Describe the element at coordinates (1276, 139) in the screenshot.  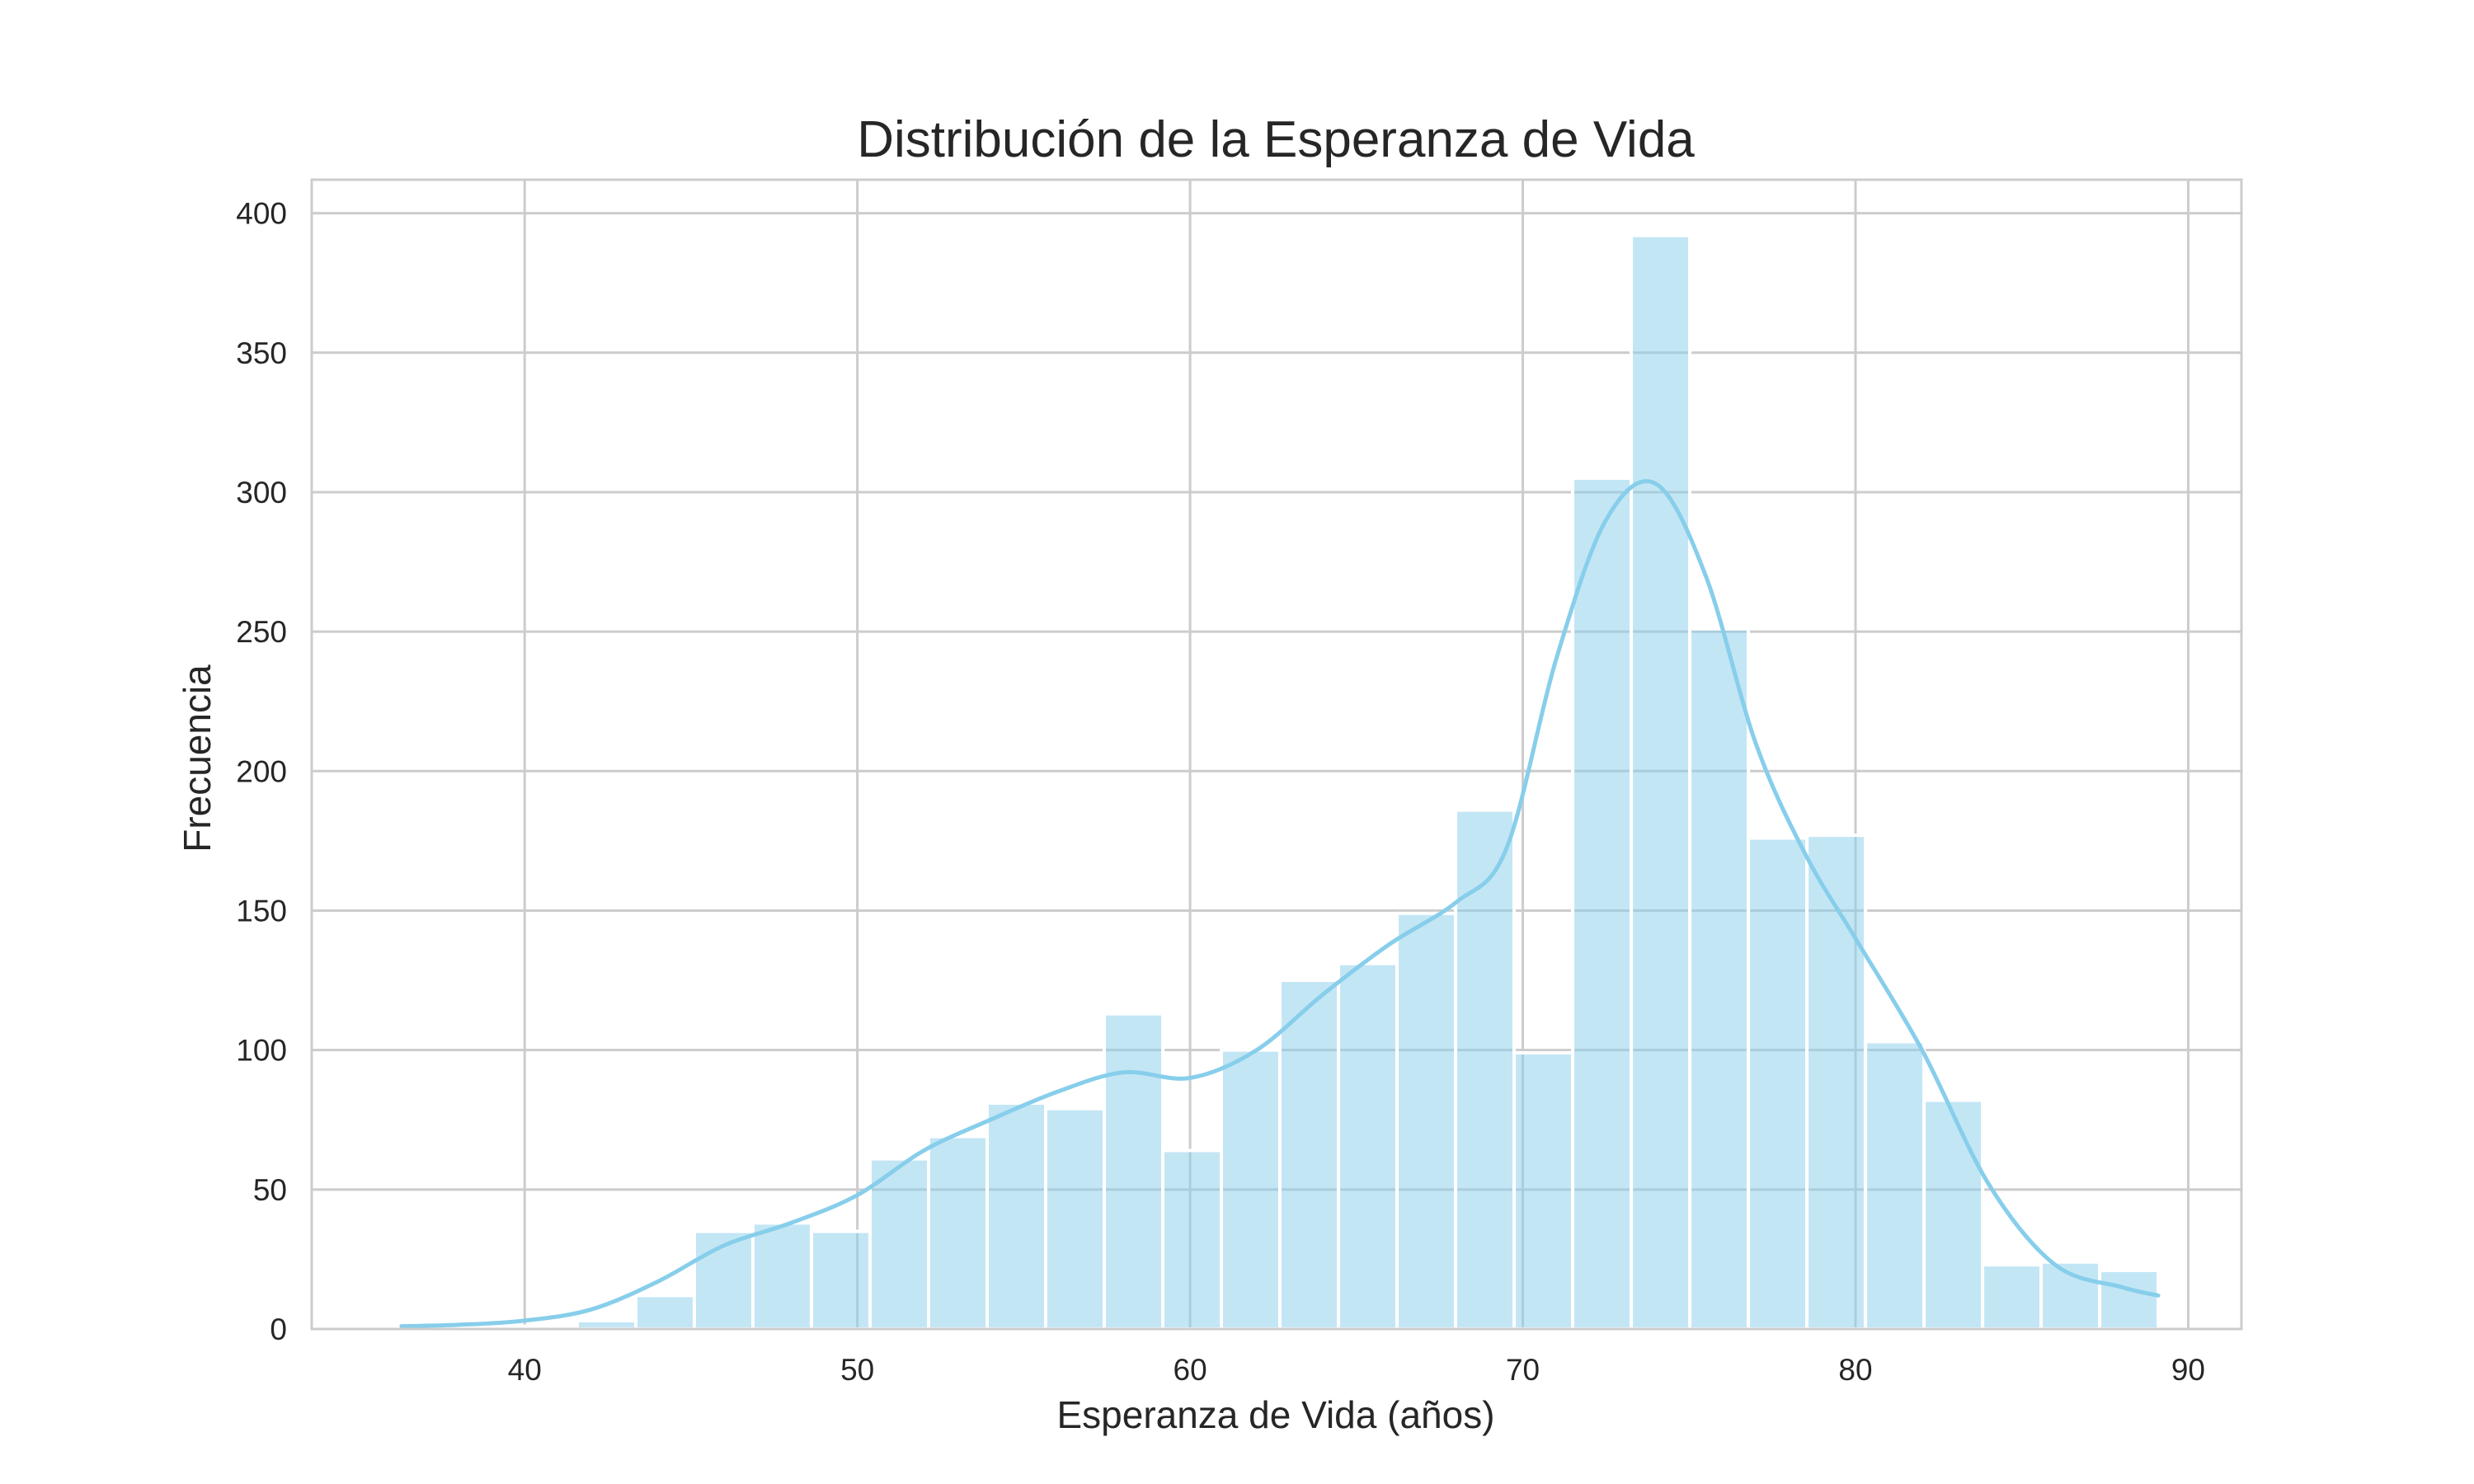
I see `chart-title: Distribución de la Esperanza de Vida` at that location.